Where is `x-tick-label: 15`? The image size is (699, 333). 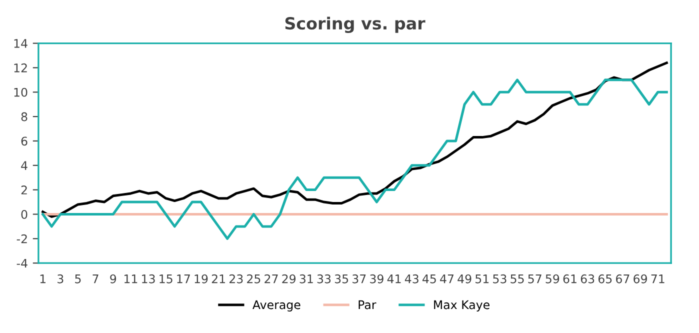
x-tick-label: 15 is located at coordinates (166, 279).